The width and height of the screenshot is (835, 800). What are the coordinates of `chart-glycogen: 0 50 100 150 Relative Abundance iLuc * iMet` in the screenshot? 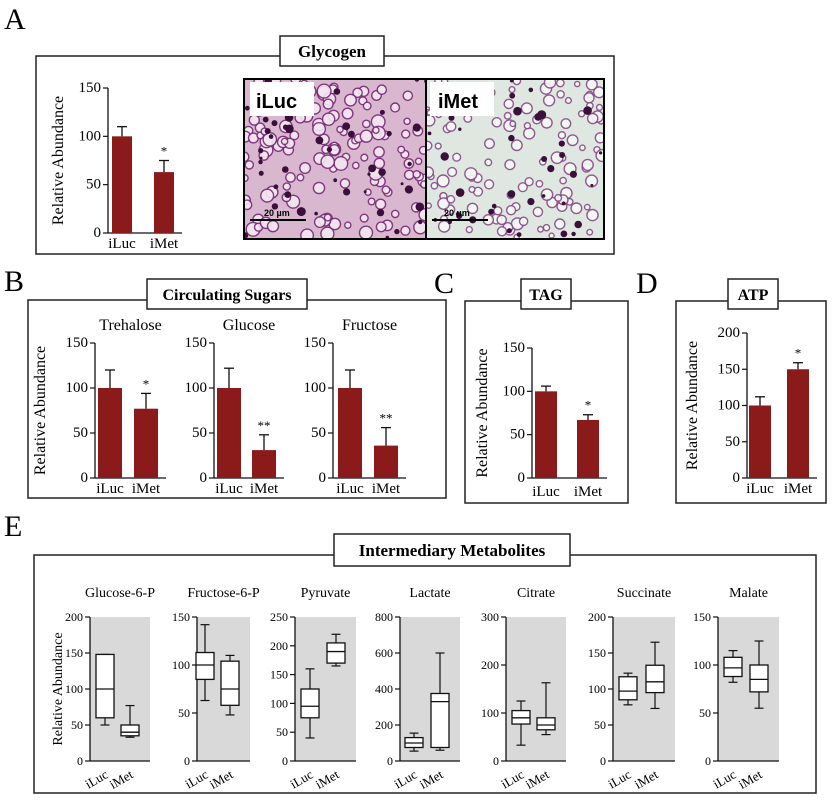 It's located at (116, 166).